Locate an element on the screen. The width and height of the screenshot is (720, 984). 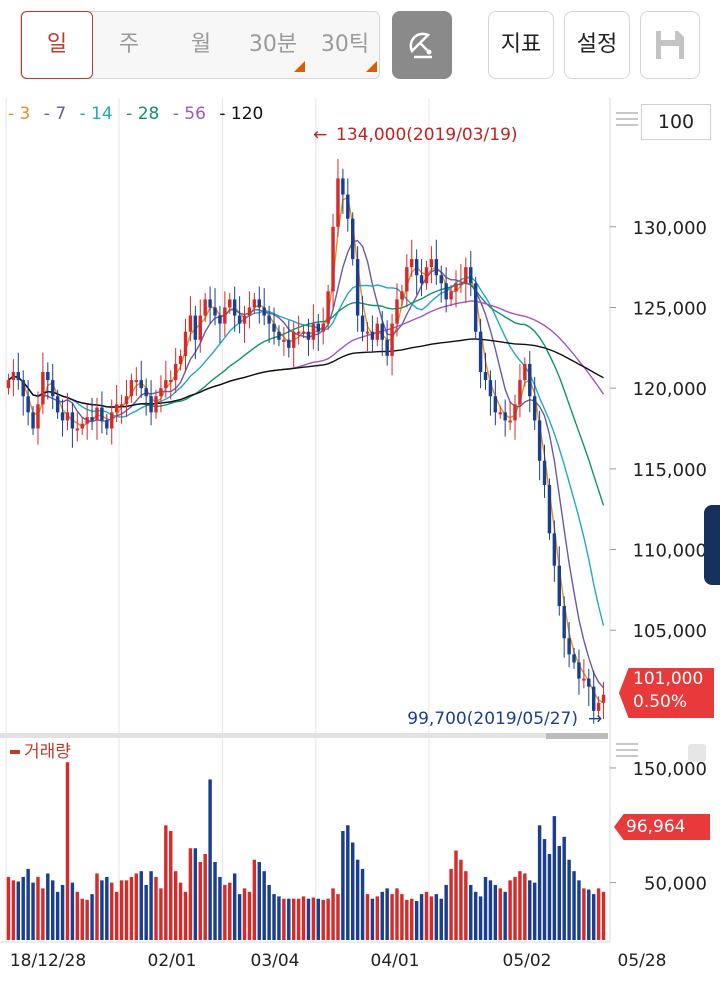
drawing-tool-button is located at coordinates (422, 45).